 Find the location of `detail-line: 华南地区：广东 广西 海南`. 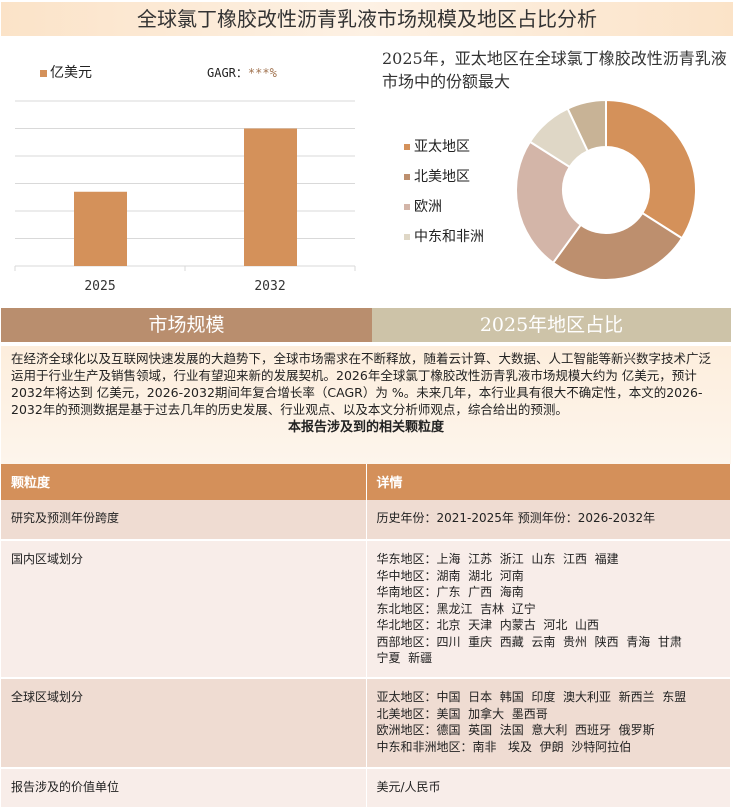

detail-line: 华南地区：广东 广西 海南 is located at coordinates (450, 592).